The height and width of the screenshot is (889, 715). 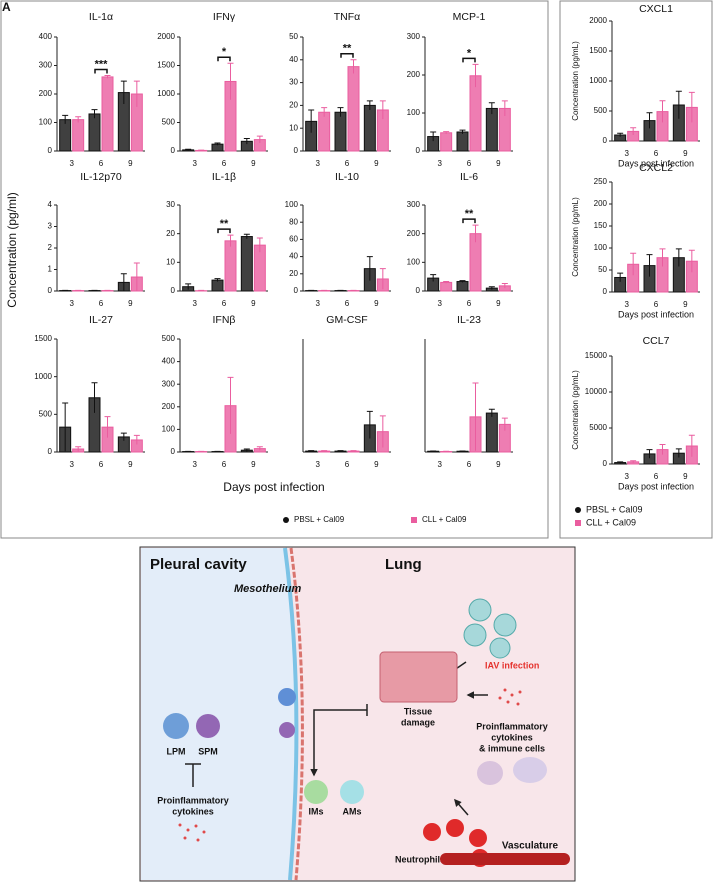 What do you see at coordinates (101, 177) in the screenshot?
I see `chart-title: IL-12p70` at bounding box center [101, 177].